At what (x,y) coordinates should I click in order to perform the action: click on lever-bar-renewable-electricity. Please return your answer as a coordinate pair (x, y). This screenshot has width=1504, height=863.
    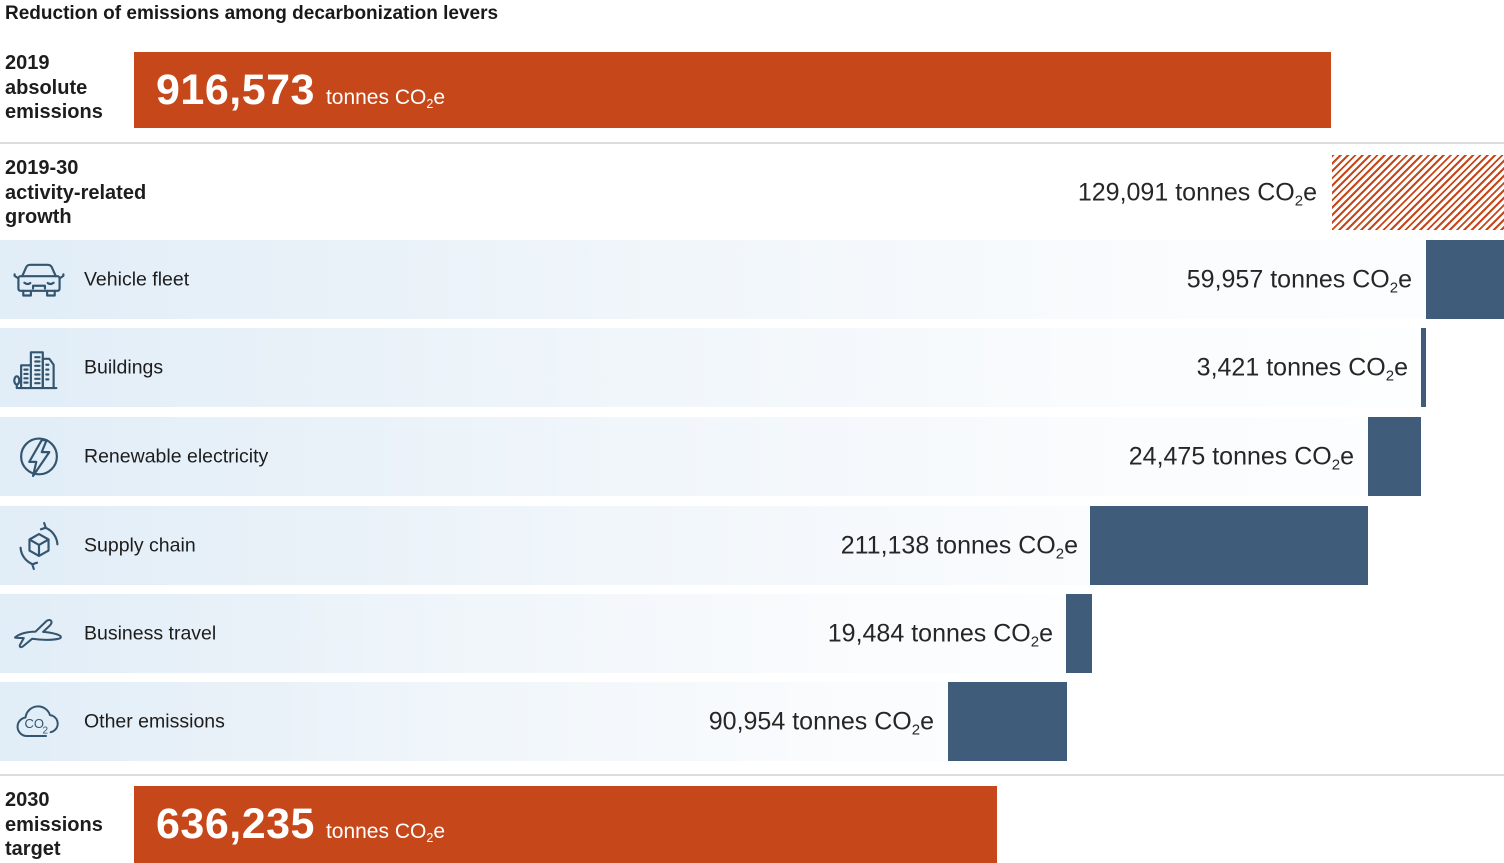
    Looking at the image, I should click on (1394, 456).